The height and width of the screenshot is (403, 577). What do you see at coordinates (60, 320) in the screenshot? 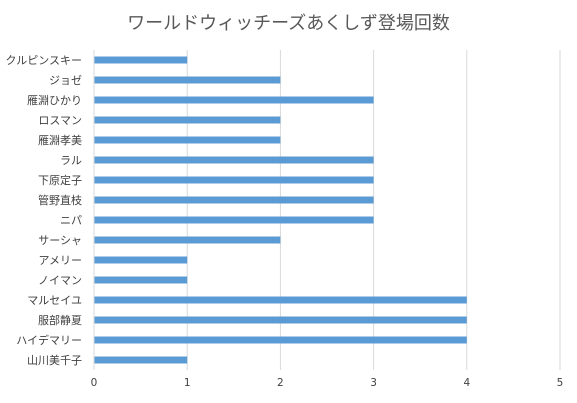
I see `category-label: 服部静夏` at bounding box center [60, 320].